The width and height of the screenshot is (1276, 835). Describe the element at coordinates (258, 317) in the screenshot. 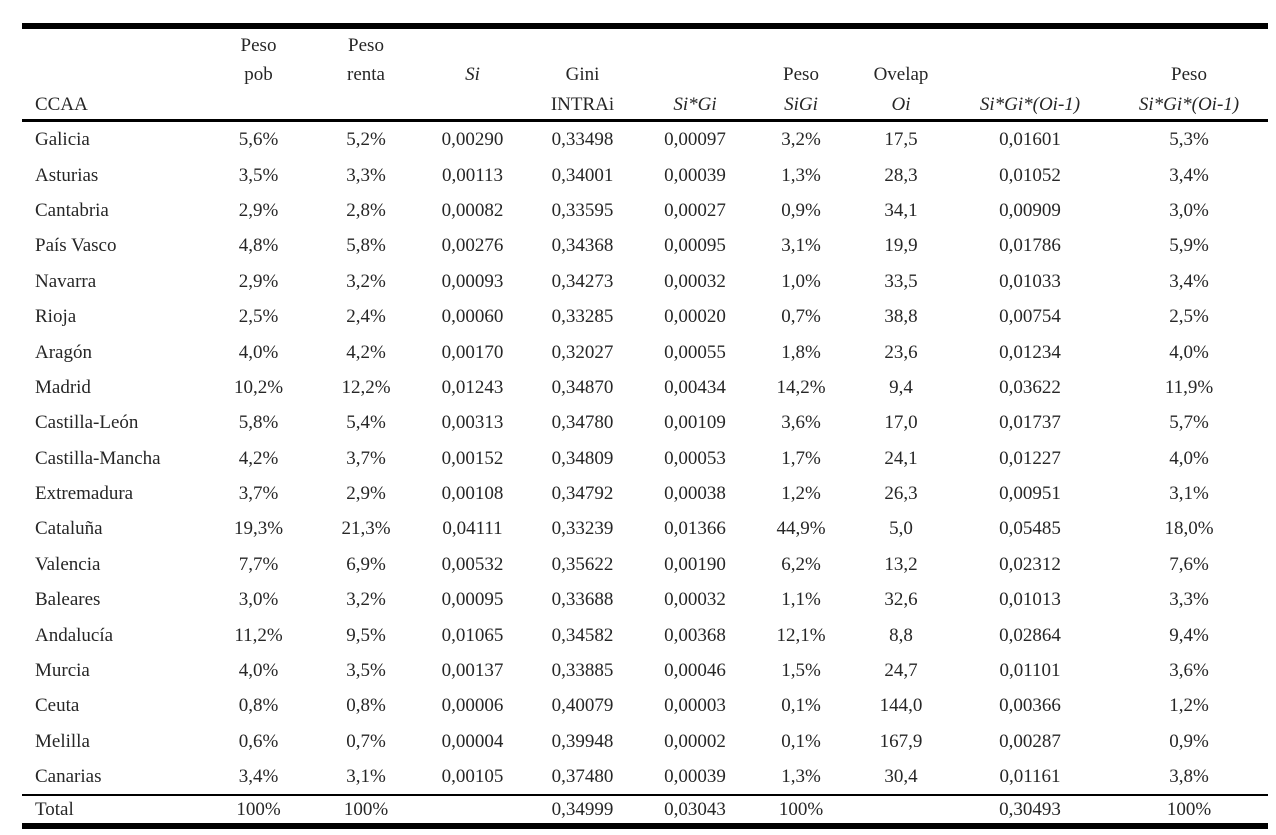

I see `cell-peso-pob: 2,5%` at that location.